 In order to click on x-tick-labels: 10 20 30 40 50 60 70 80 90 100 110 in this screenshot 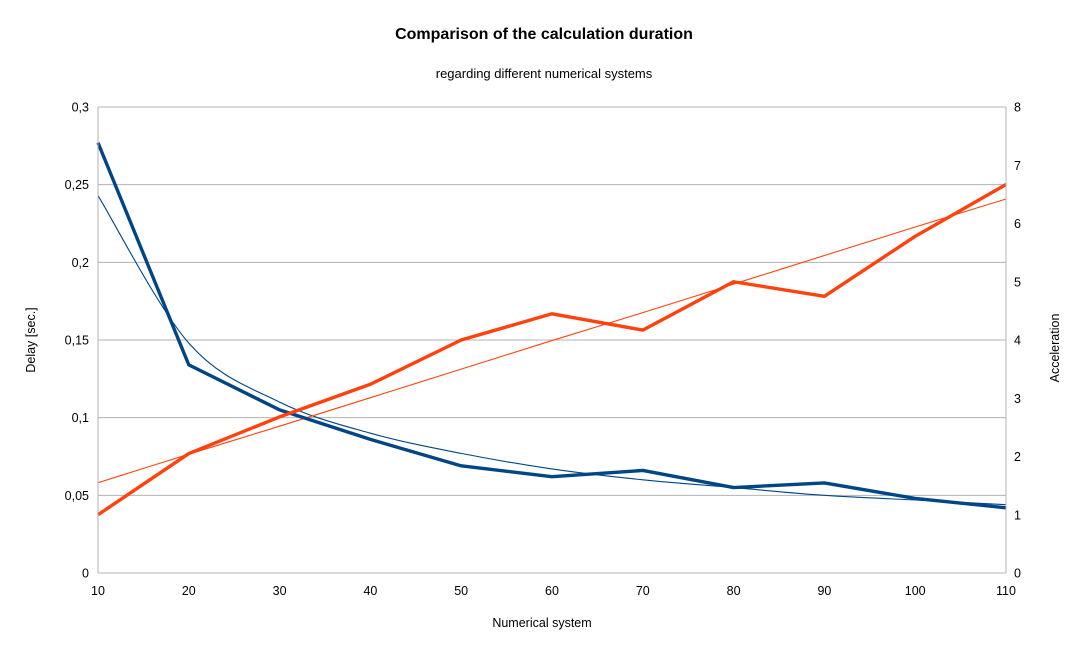, I will do `click(553, 591)`.